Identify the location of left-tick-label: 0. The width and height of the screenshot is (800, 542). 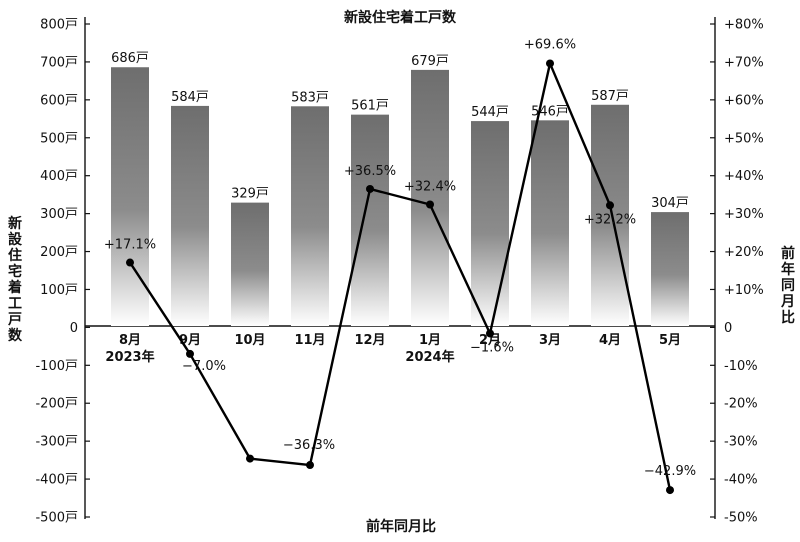
(74, 328).